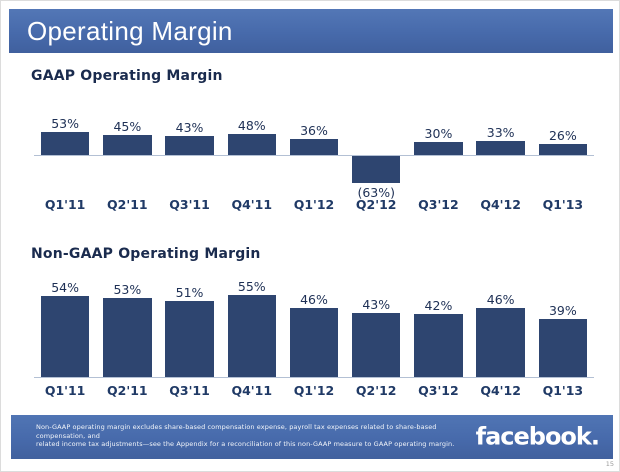  I want to click on bar-column: 48%, so click(252, 145).